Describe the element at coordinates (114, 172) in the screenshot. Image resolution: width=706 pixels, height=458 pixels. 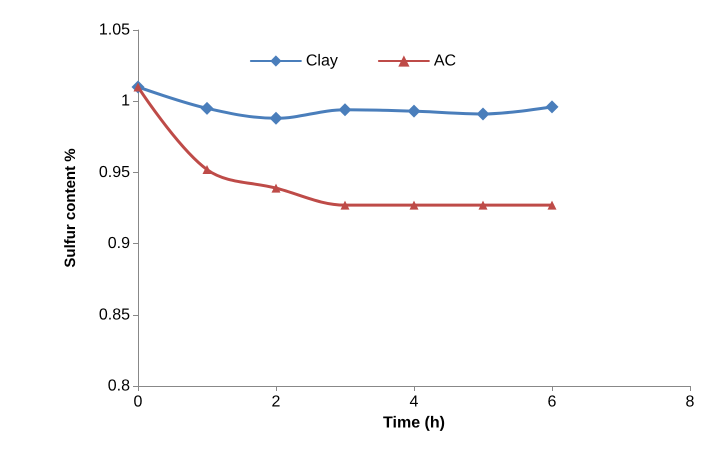
I see `y-tick-label: 0.95` at that location.